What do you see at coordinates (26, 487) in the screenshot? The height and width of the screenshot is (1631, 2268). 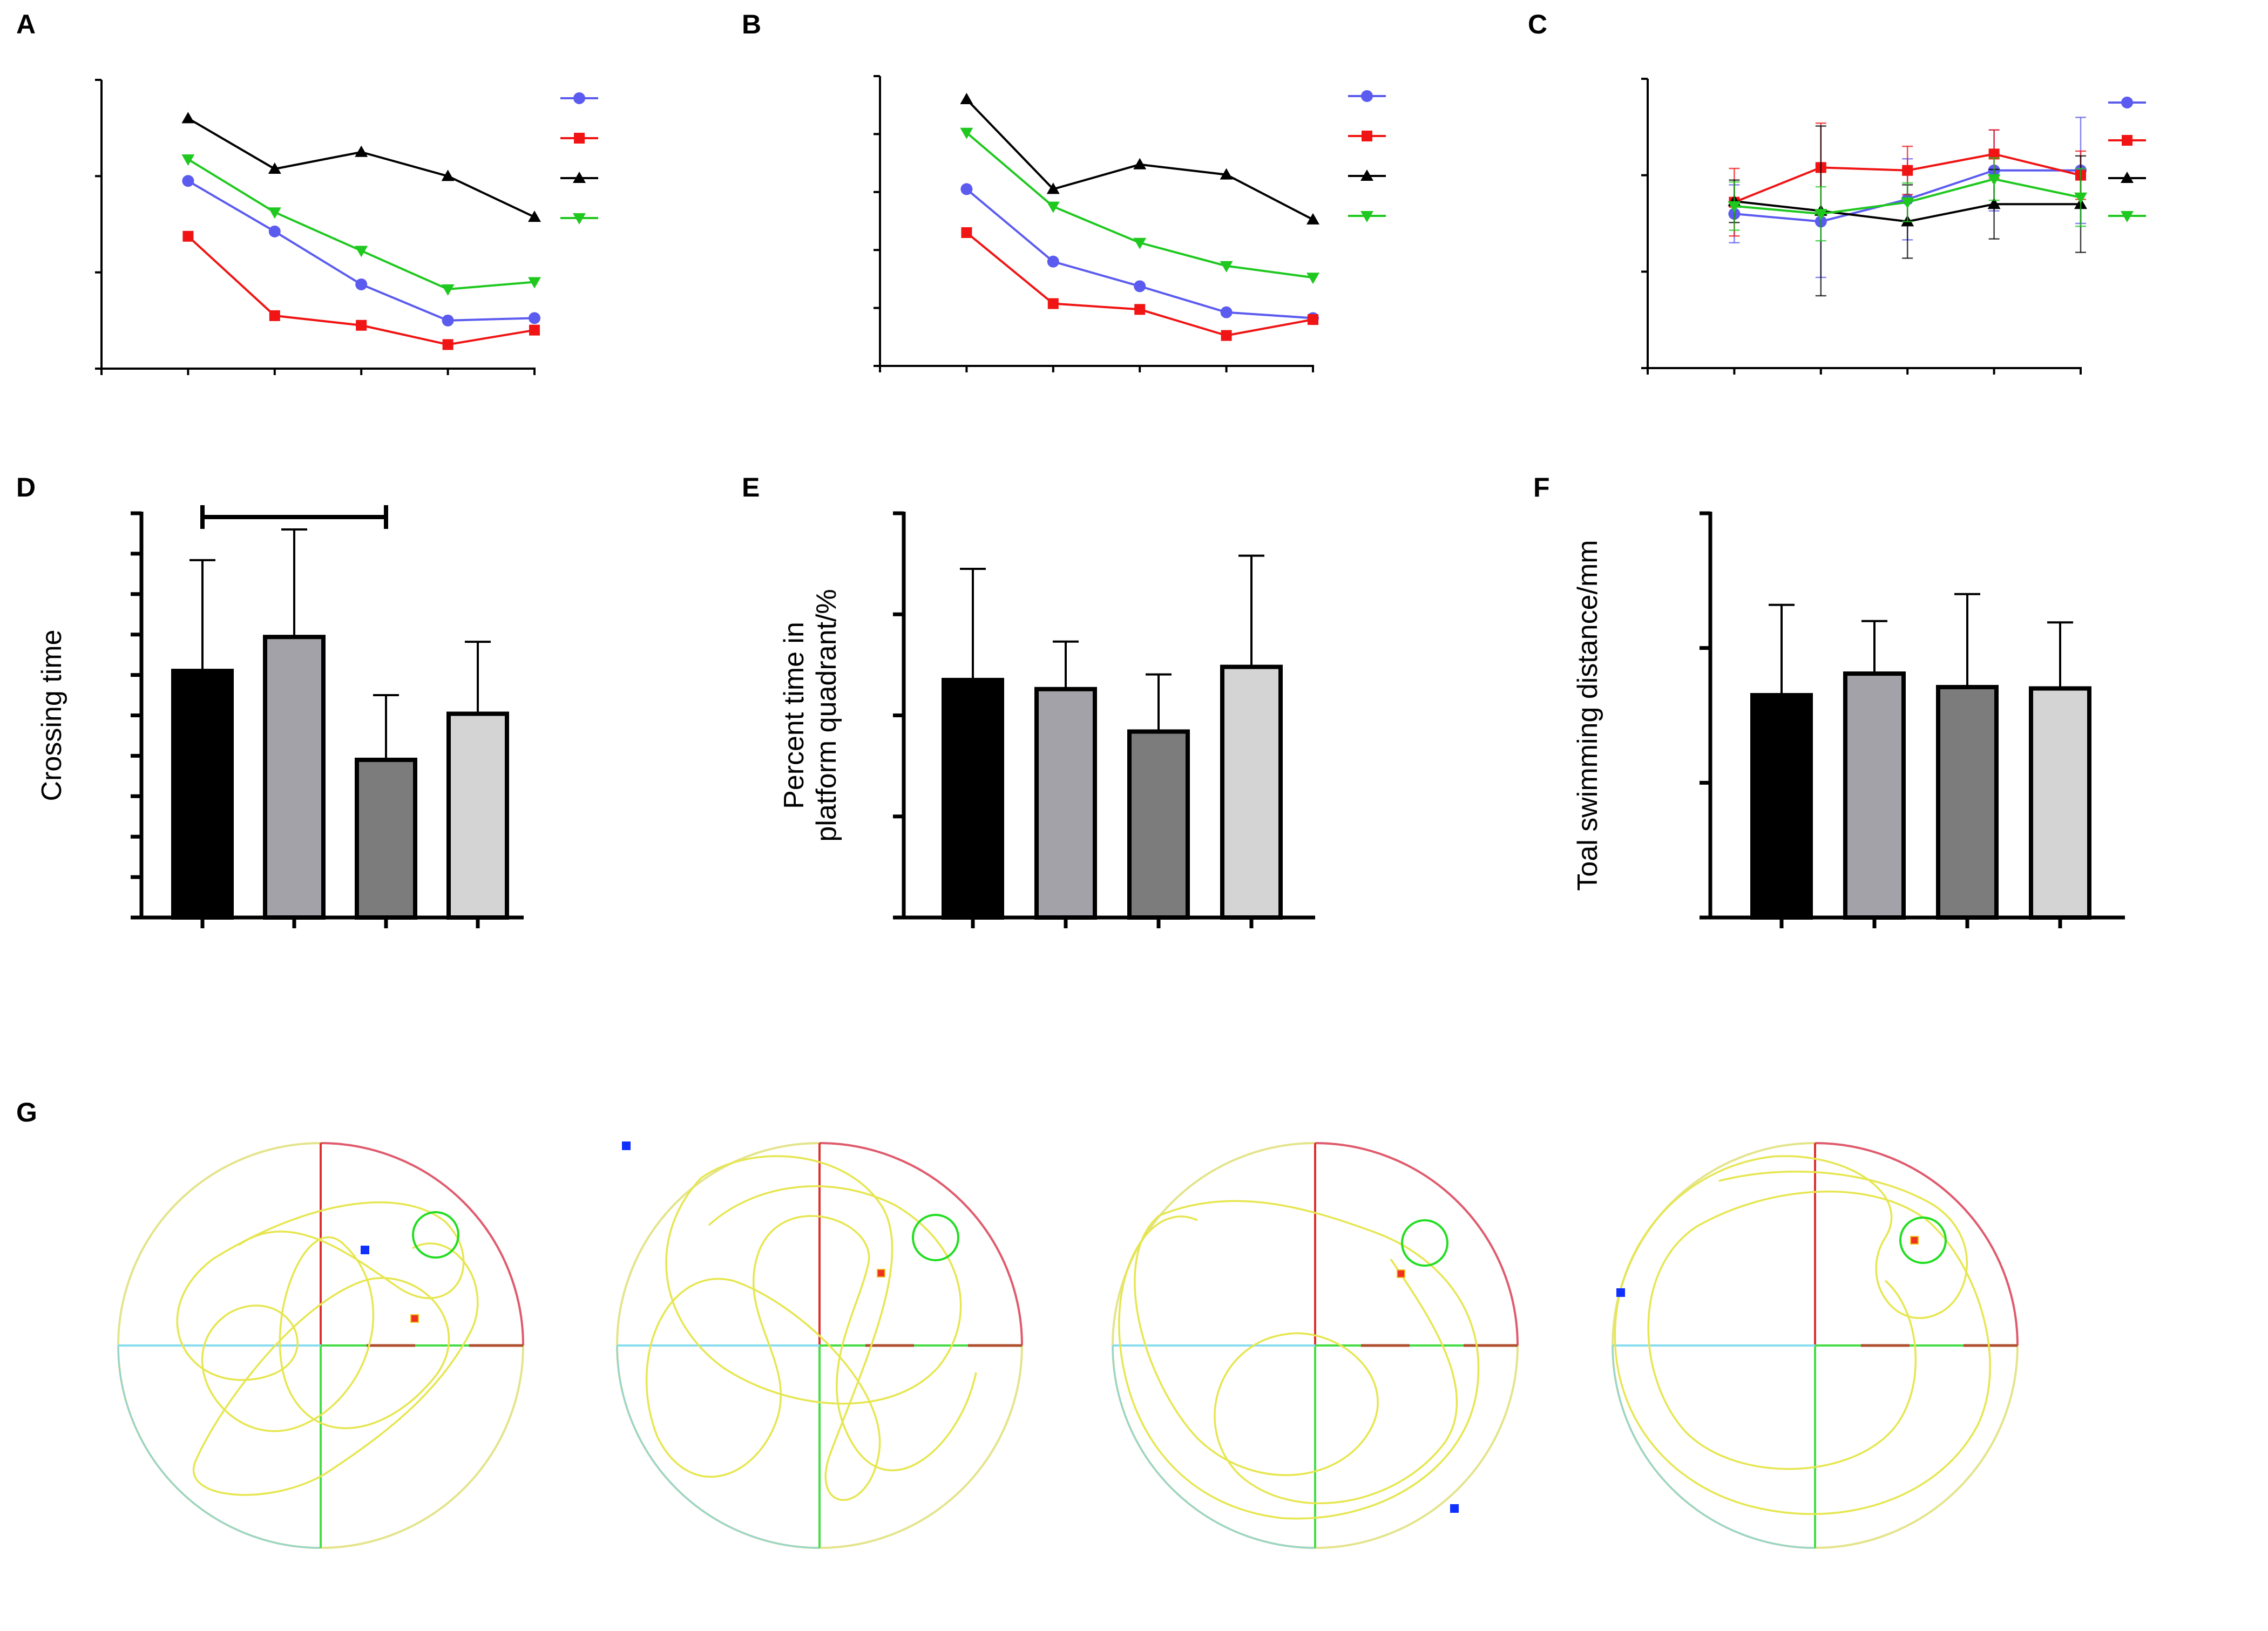 I see `panel-label-d: D` at bounding box center [26, 487].